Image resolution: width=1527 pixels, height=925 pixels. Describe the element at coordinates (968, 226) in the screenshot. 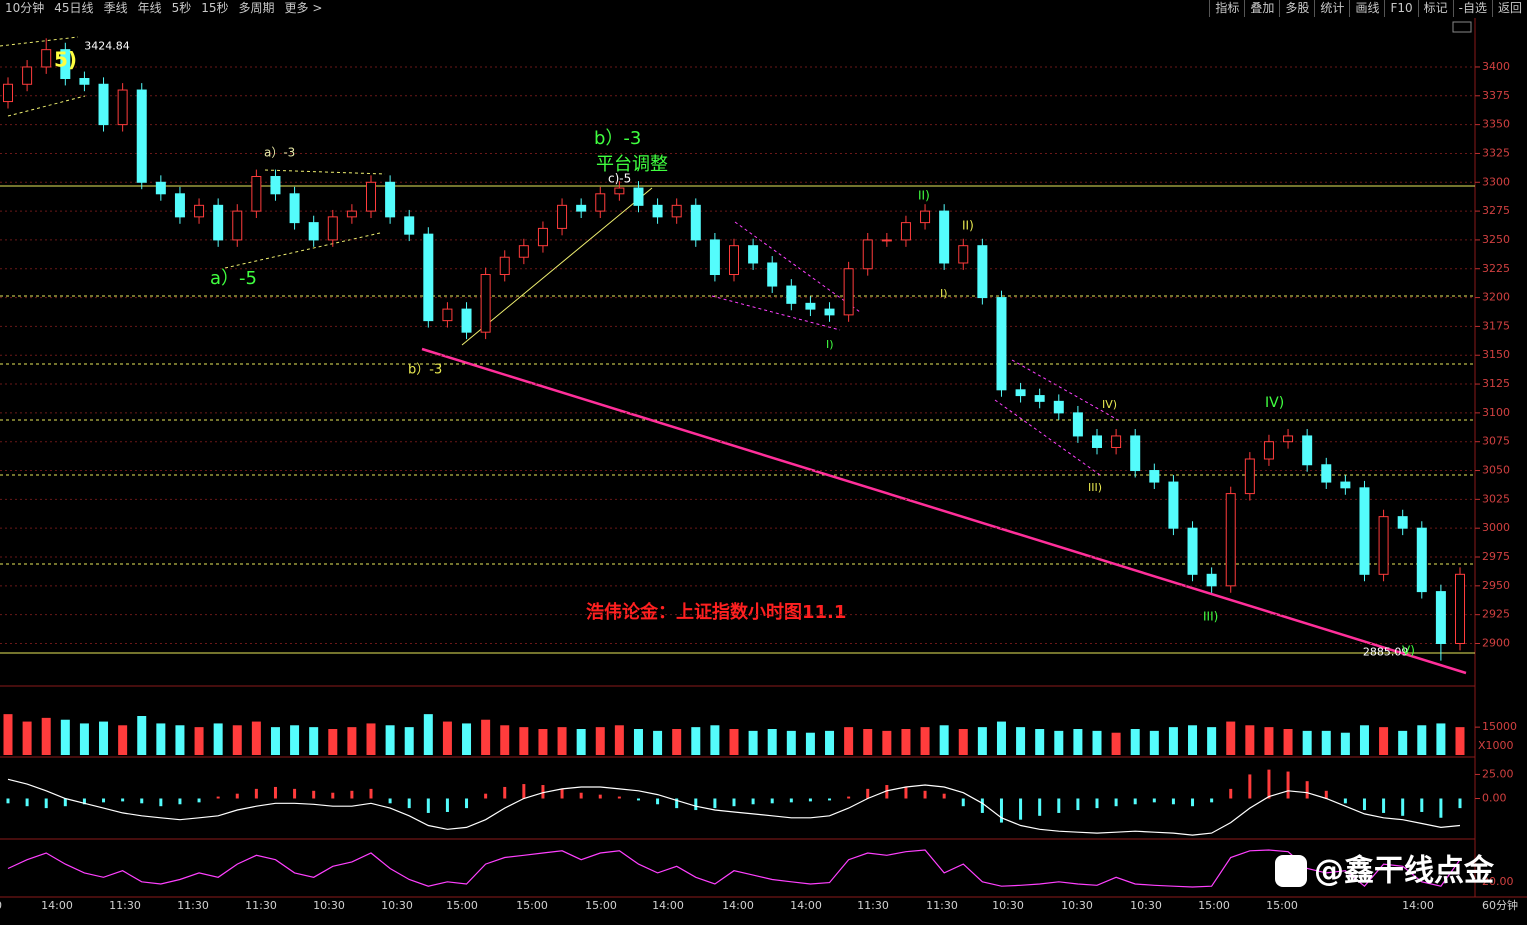

I see `wave-label: II)` at that location.